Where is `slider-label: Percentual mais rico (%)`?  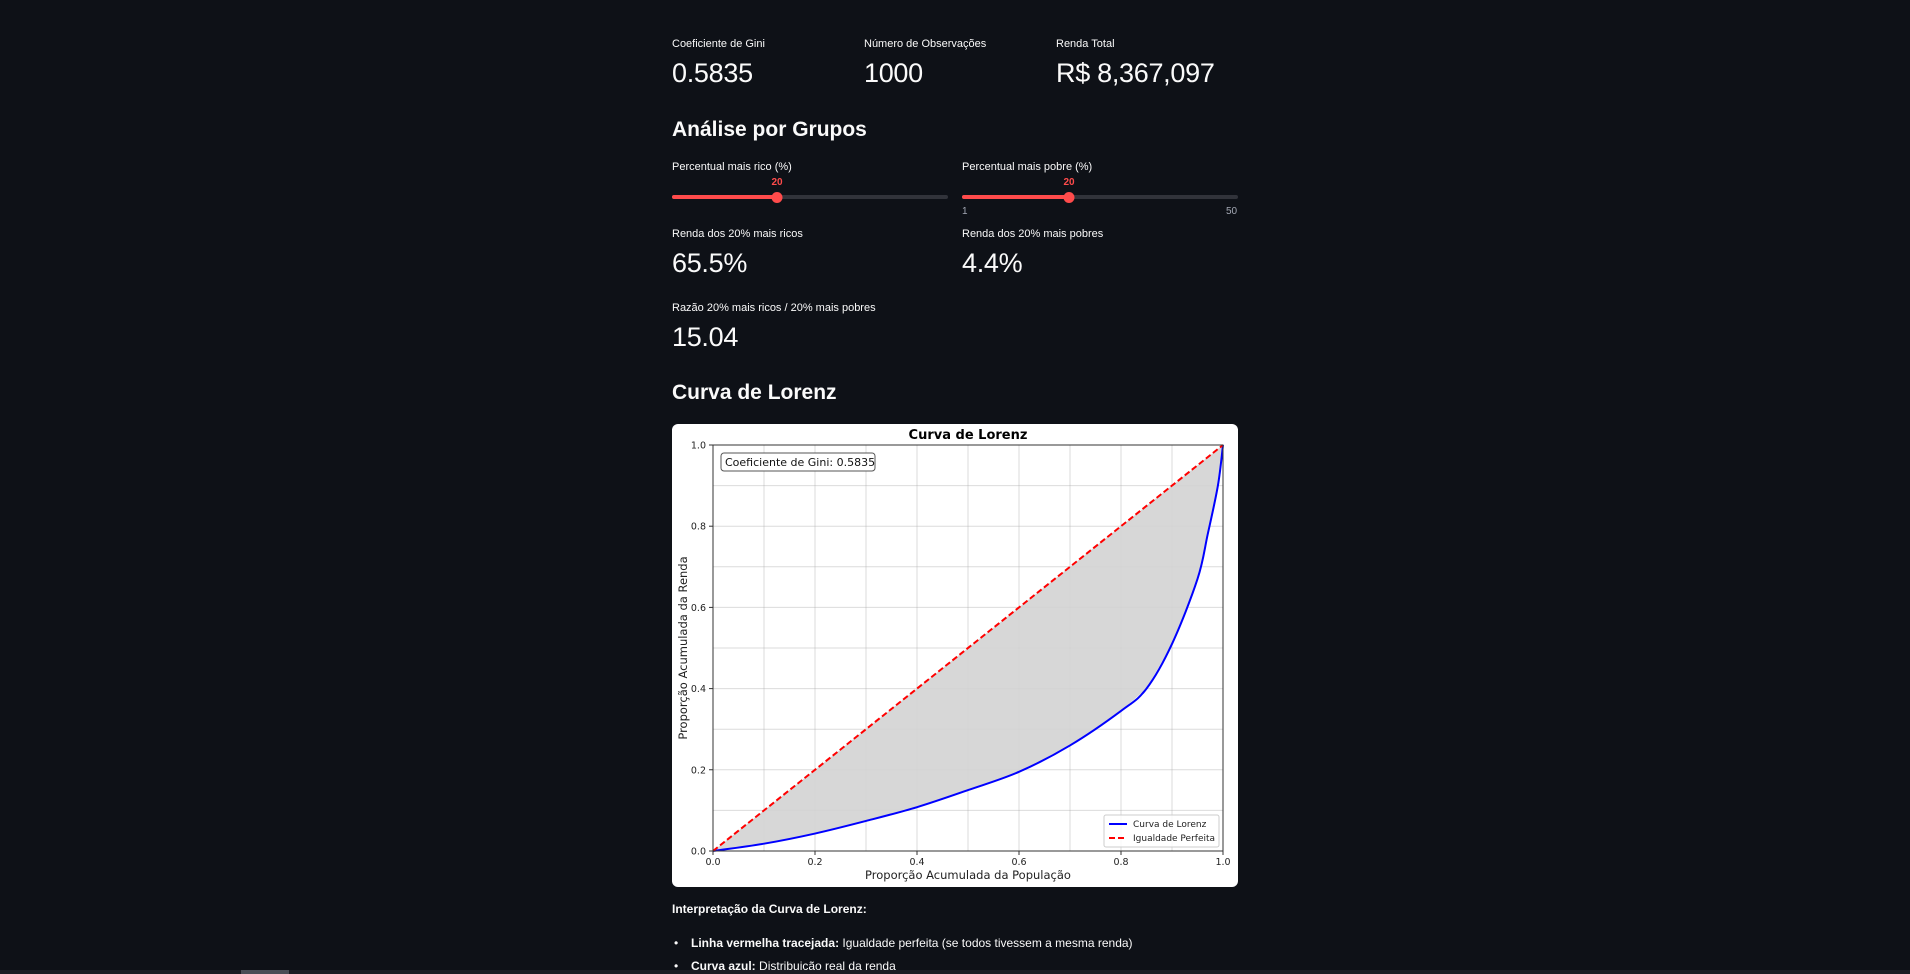 slider-label: Percentual mais rico (%) is located at coordinates (732, 167).